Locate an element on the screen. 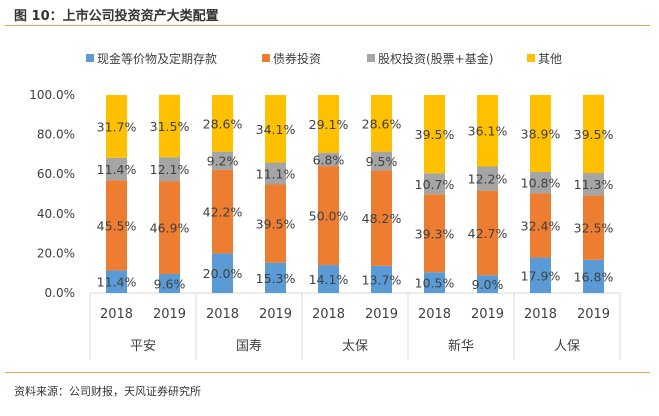  group-label: 平安 is located at coordinates (143, 346).